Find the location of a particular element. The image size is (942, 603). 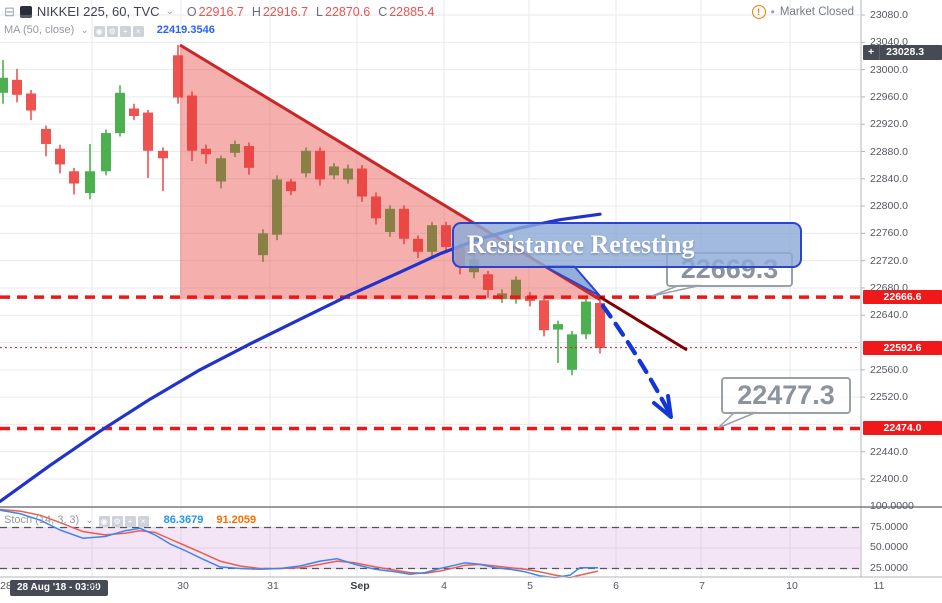

crosshair-time-badge: 28 Aug '18 - 03:00 is located at coordinates (59, 588).